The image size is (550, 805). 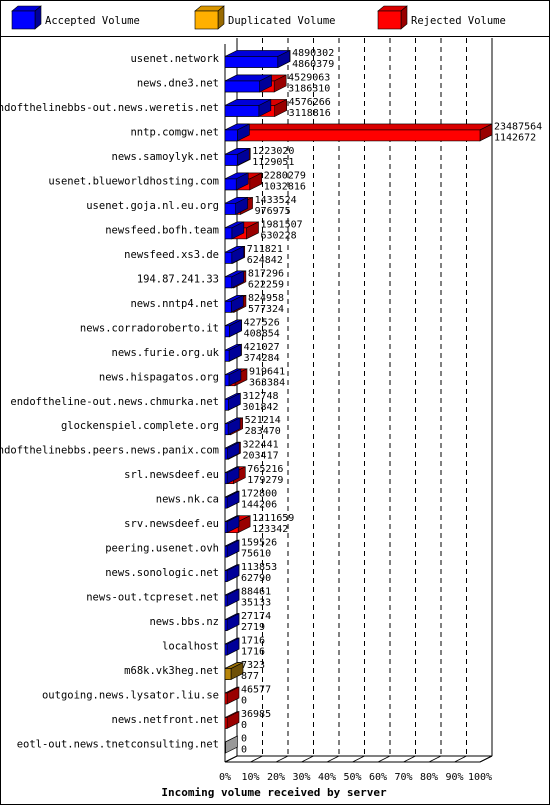 What do you see at coordinates (262, 347) in the screenshot?
I see `value-total: 421027` at bounding box center [262, 347].